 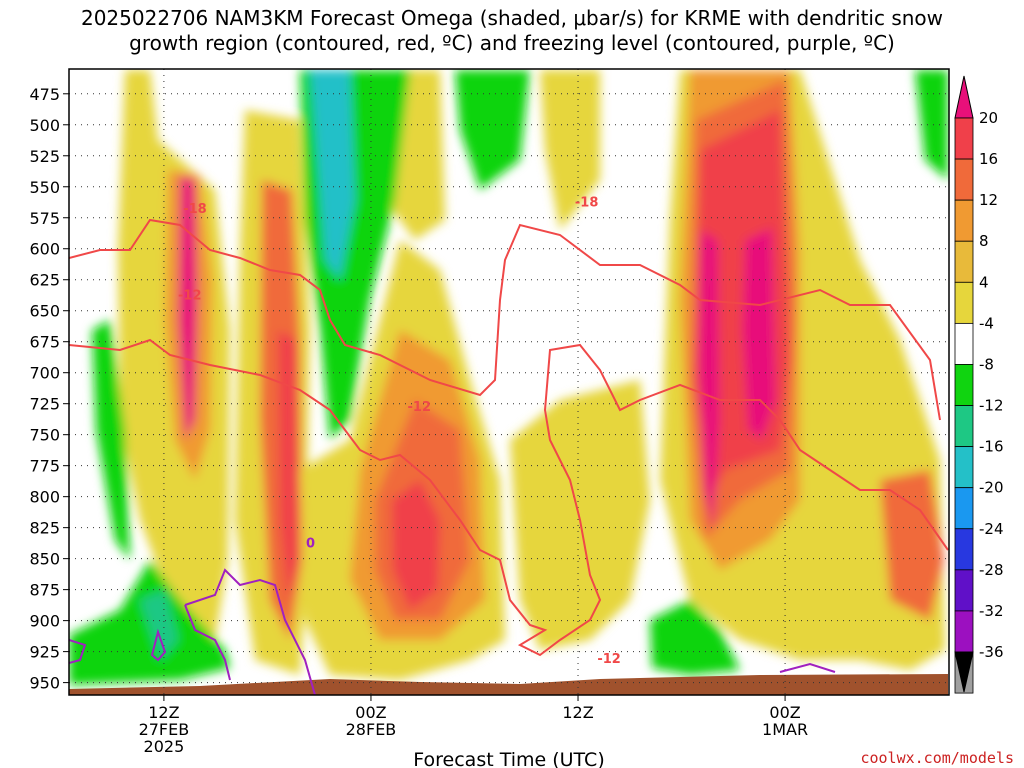 I want to click on freezing-contour-c, so click(x=78, y=651).